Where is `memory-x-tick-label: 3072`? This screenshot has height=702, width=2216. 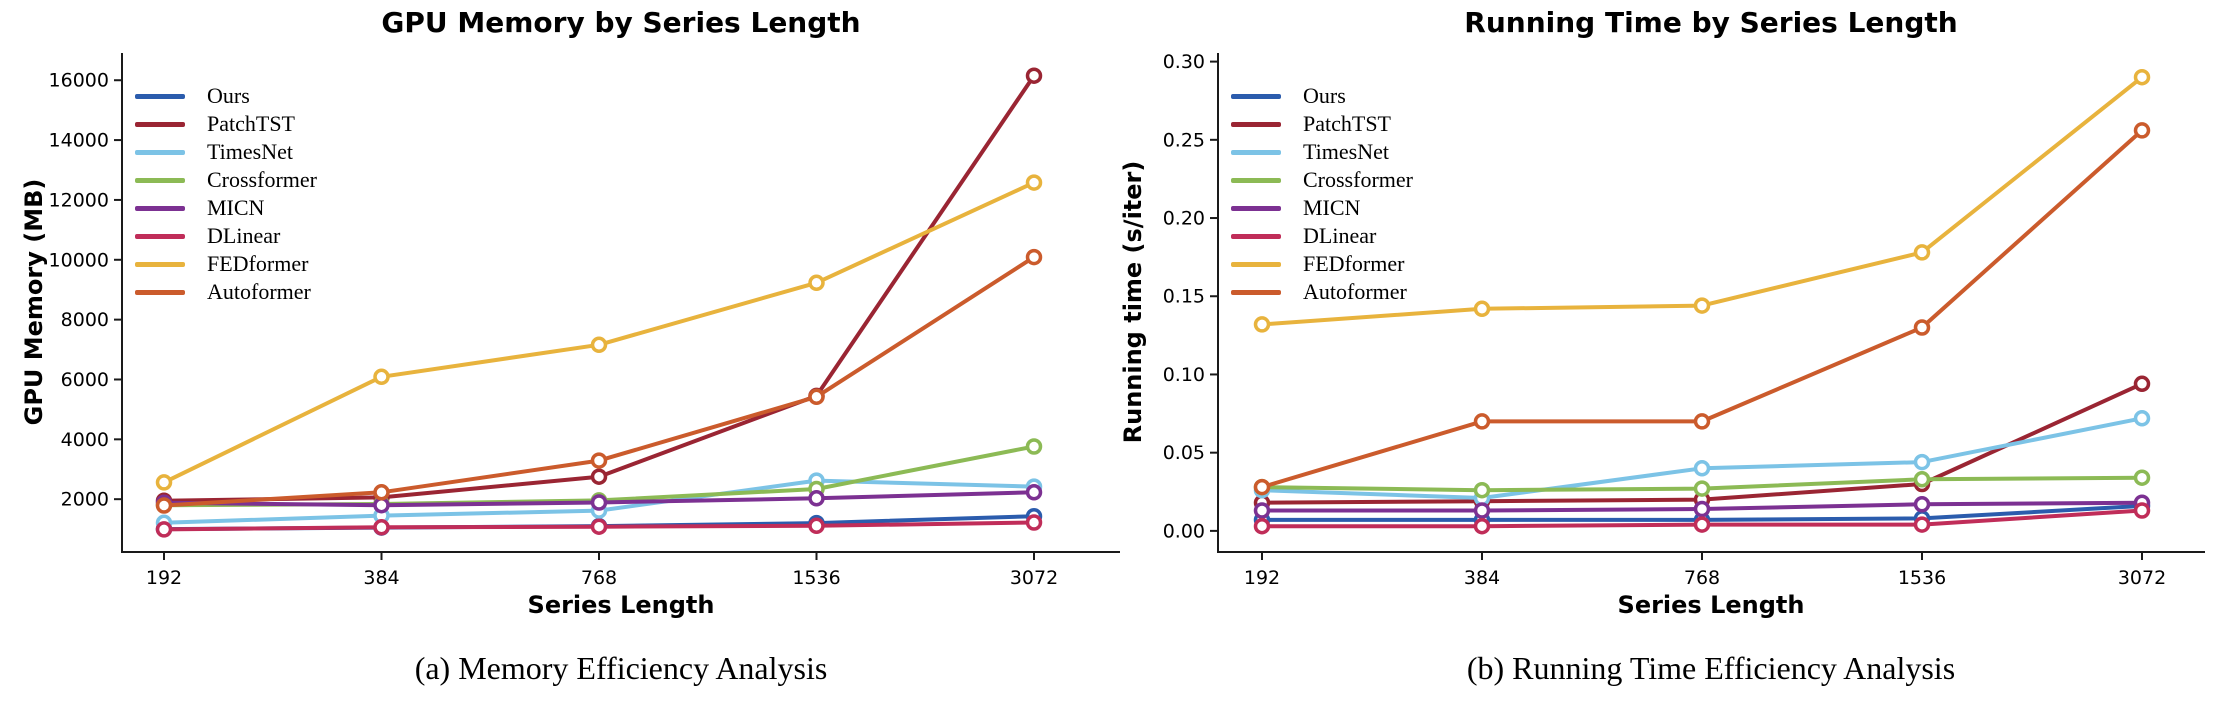
memory-x-tick-label: 3072 is located at coordinates (1034, 578).